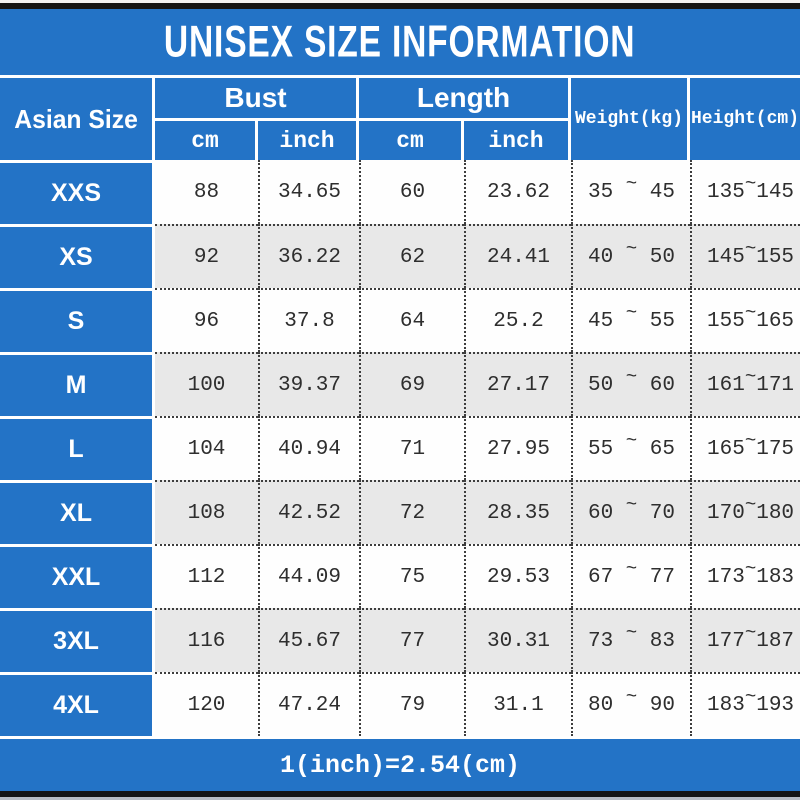 This screenshot has width=800, height=800. What do you see at coordinates (775, 449) in the screenshot?
I see `range-max: 175` at bounding box center [775, 449].